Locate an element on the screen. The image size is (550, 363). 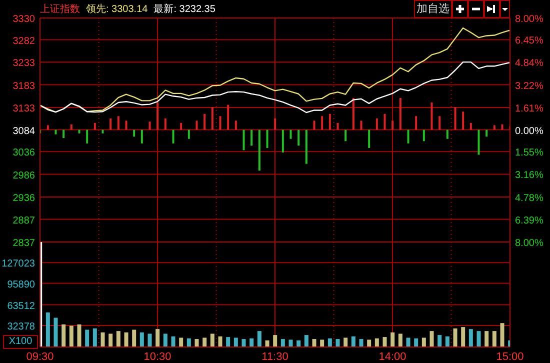
text: 领先: 3303.14 is located at coordinates (117, 9).